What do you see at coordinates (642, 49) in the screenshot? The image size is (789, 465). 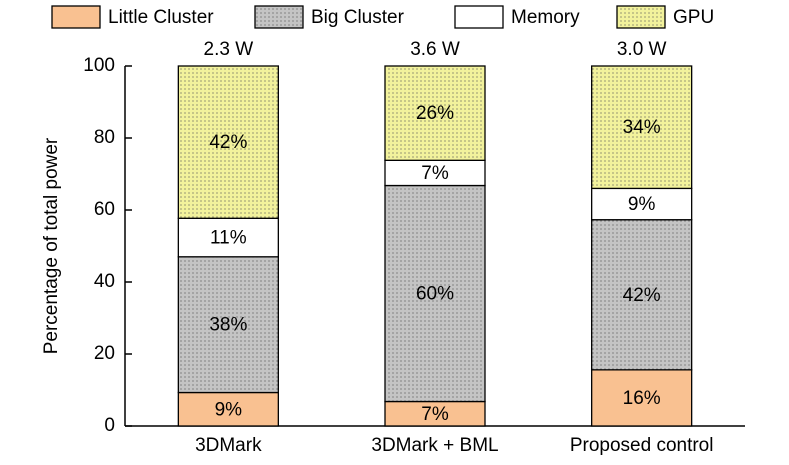 I see `total-label: 3.0 W` at bounding box center [642, 49].